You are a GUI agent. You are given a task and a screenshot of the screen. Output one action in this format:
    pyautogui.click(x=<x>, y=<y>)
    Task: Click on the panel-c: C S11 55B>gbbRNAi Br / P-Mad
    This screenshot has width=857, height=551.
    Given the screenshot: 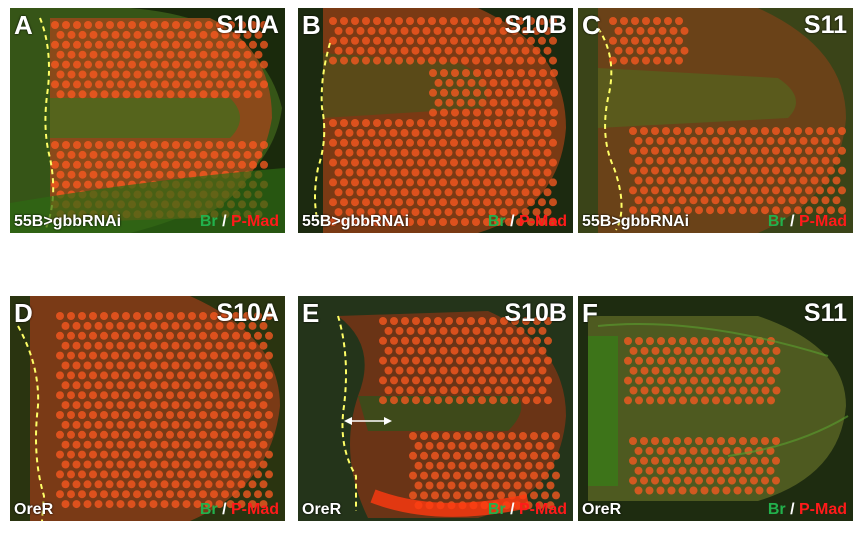 What is the action you would take?
    pyautogui.click(x=715, y=120)
    